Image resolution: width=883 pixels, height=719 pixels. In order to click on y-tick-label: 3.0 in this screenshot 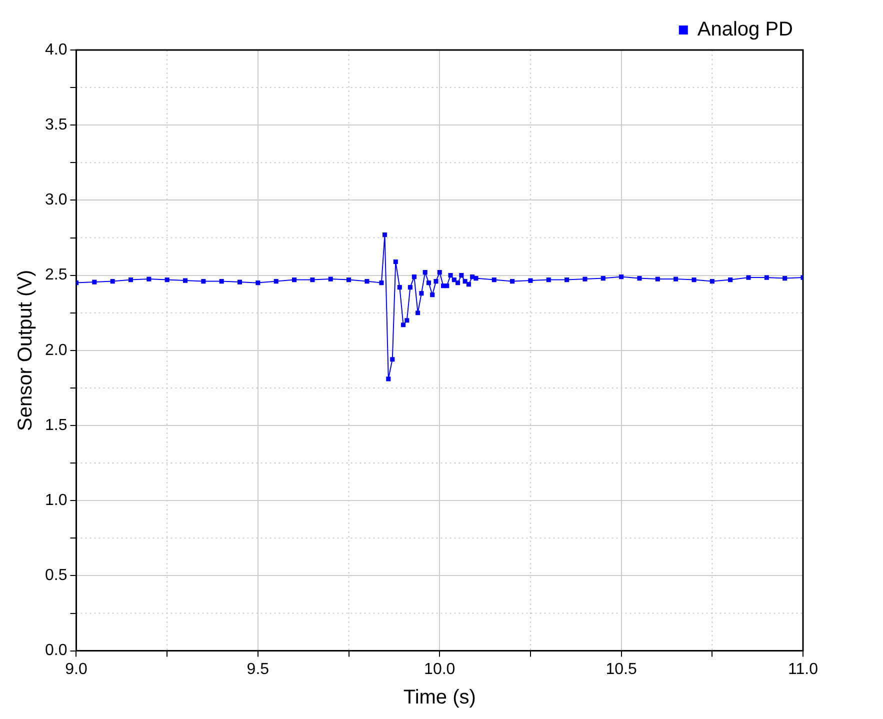, I will do `click(56, 200)`.